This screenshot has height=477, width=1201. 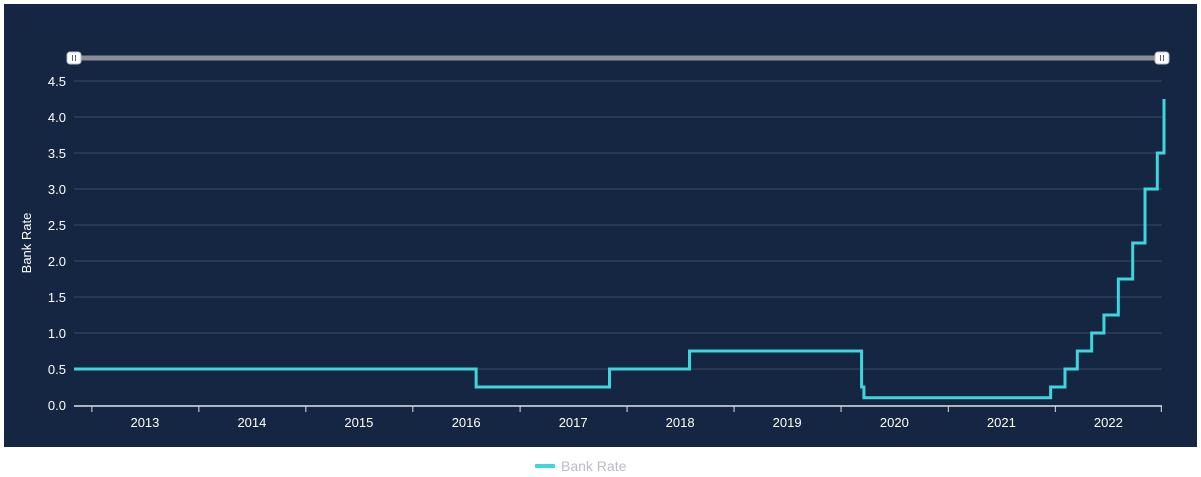 What do you see at coordinates (57, 81) in the screenshot?
I see `y-tick-label: 4.5` at bounding box center [57, 81].